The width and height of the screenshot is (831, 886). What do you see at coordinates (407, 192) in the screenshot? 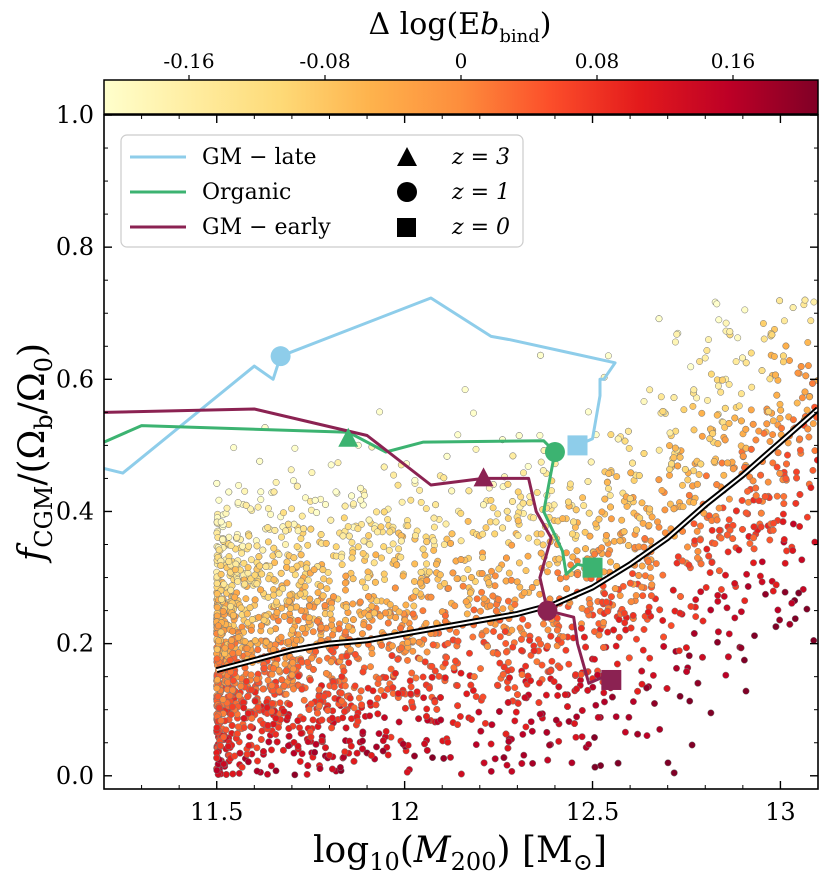
I see `legend-circle-marker` at bounding box center [407, 192].